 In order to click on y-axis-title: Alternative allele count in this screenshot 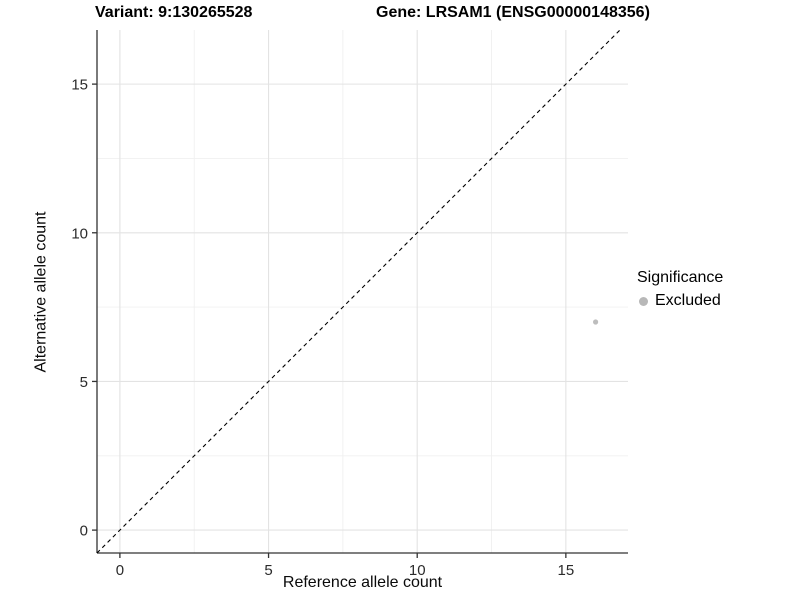, I will do `click(41, 291)`.